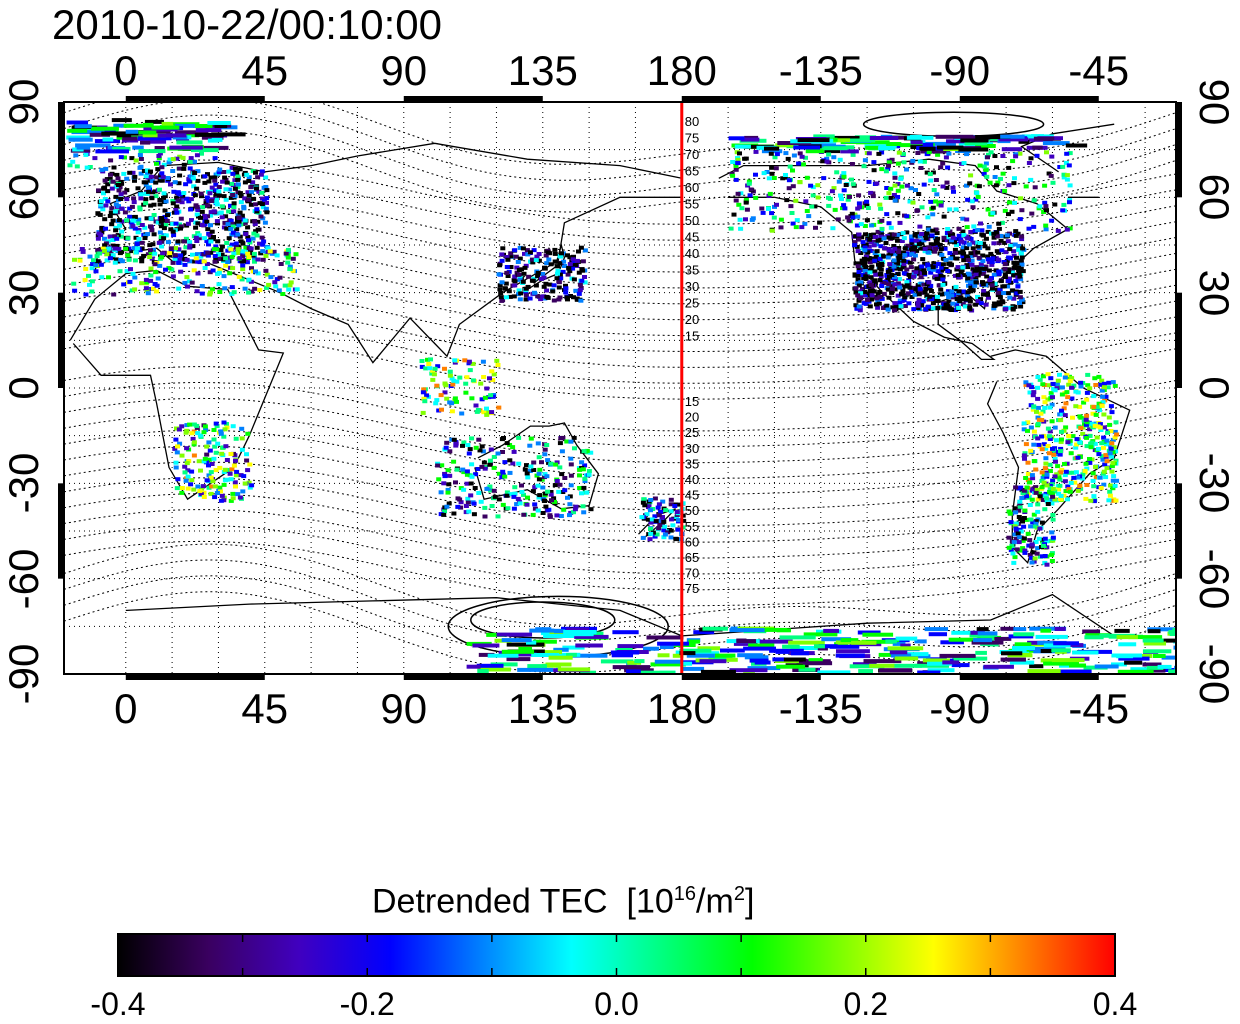 The height and width of the screenshot is (1024, 1240). I want to click on pole-contour, so click(953, 124).